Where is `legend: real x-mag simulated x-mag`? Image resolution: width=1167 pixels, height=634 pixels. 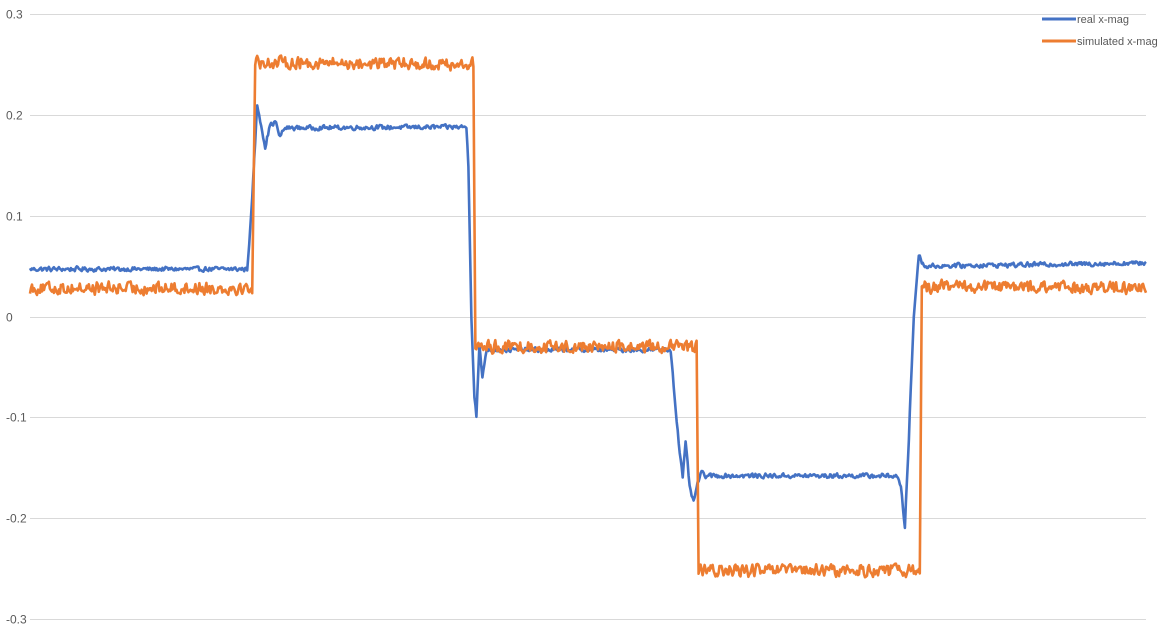
legend: real x-mag simulated x-mag is located at coordinates (1100, 31).